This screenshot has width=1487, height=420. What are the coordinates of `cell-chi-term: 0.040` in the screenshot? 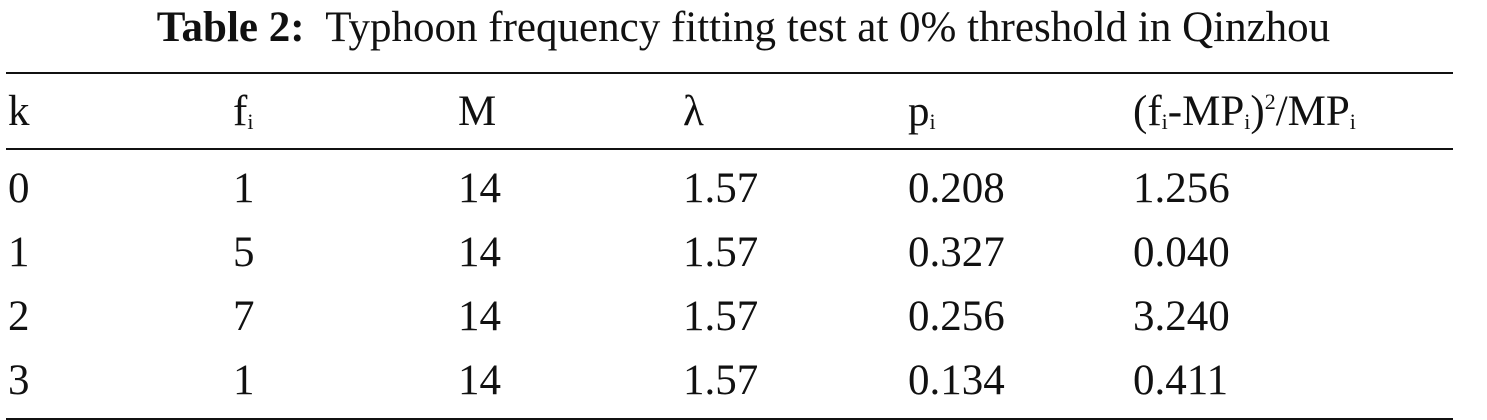 It's located at (1181, 252).